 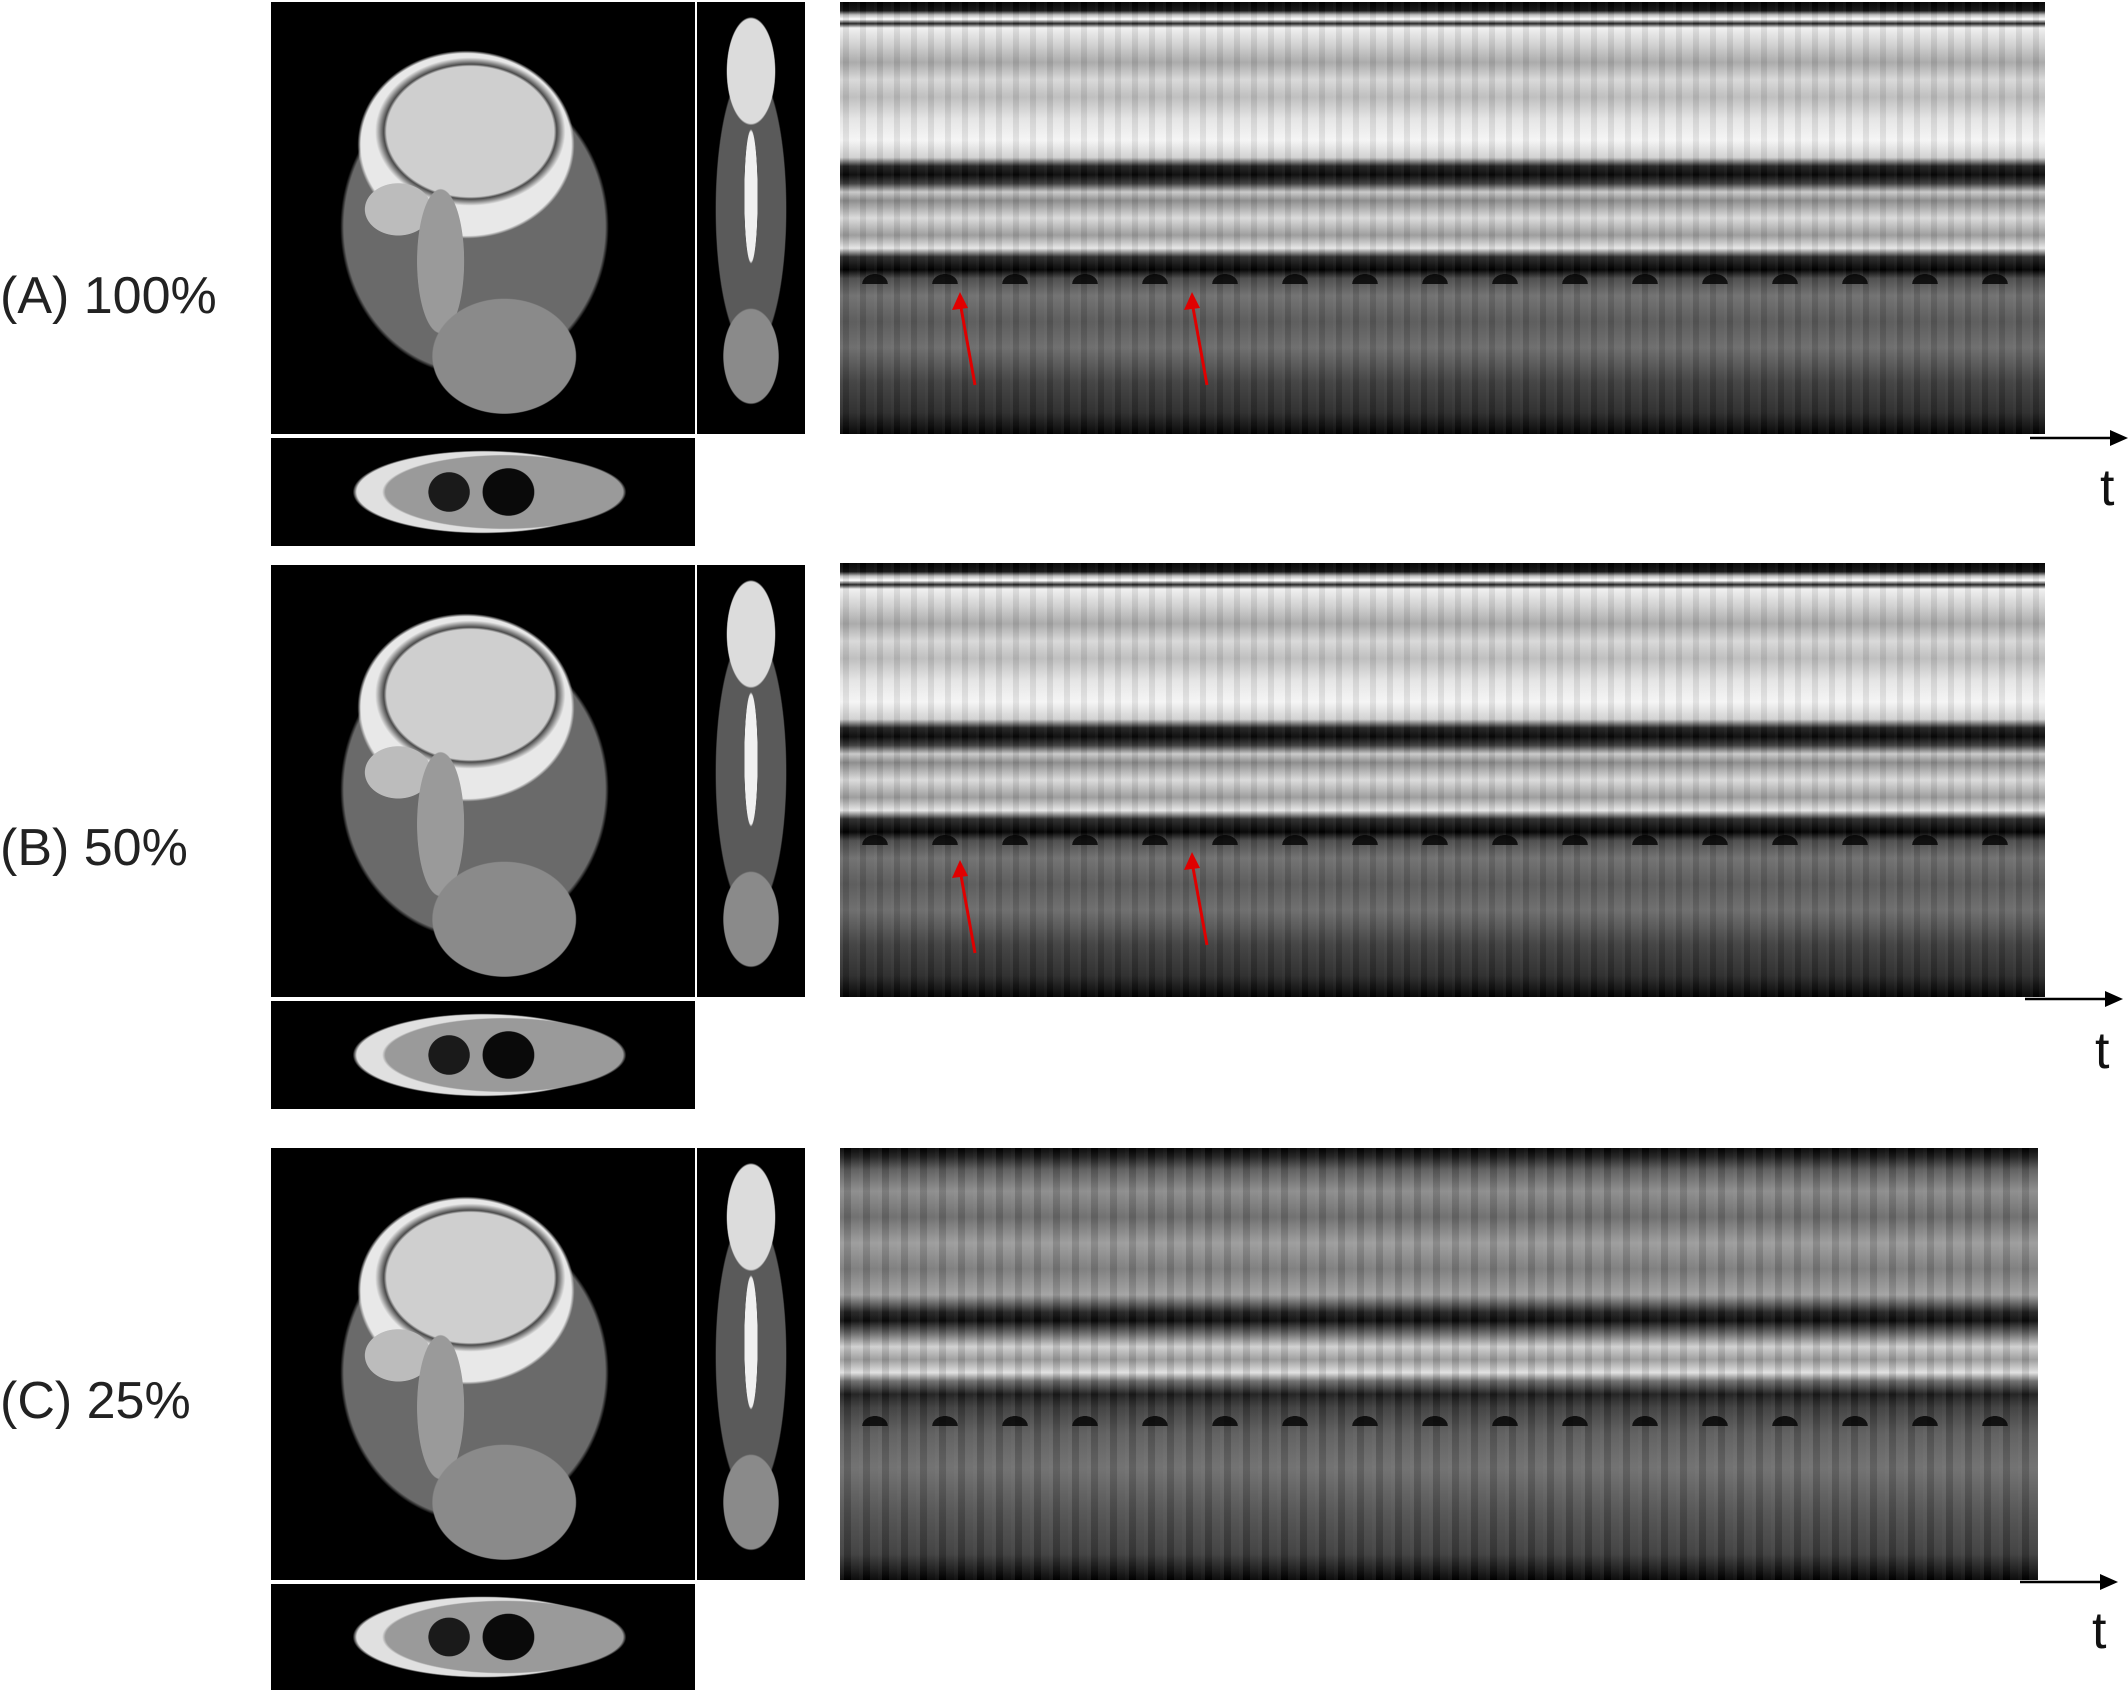 What do you see at coordinates (483, 1055) in the screenshot?
I see `axial-image-b` at bounding box center [483, 1055].